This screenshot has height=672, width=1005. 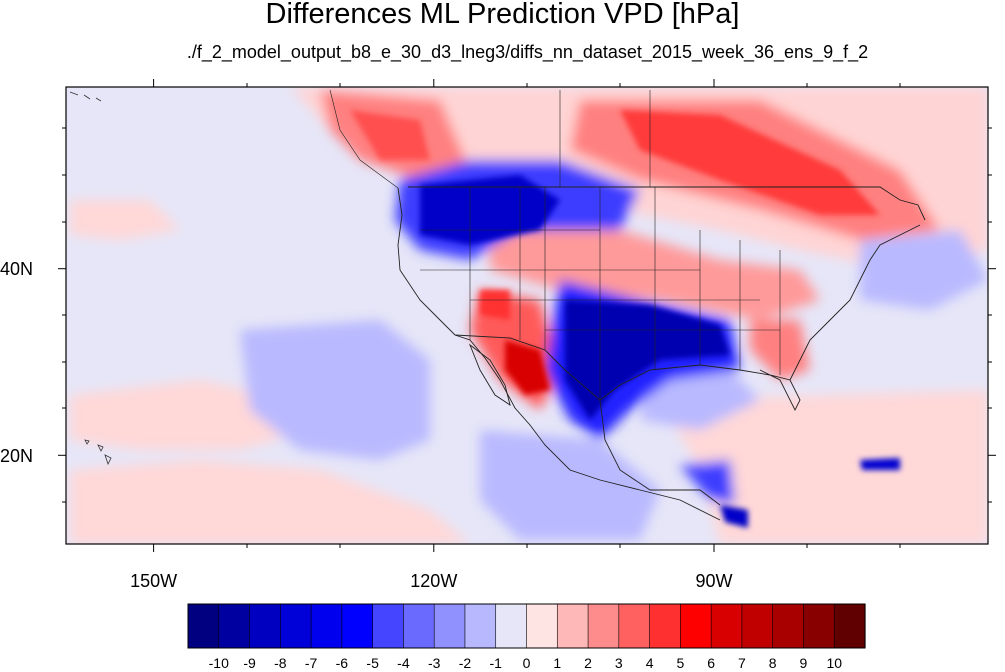 I want to click on xtick-label-150w: 150W, so click(x=153, y=581).